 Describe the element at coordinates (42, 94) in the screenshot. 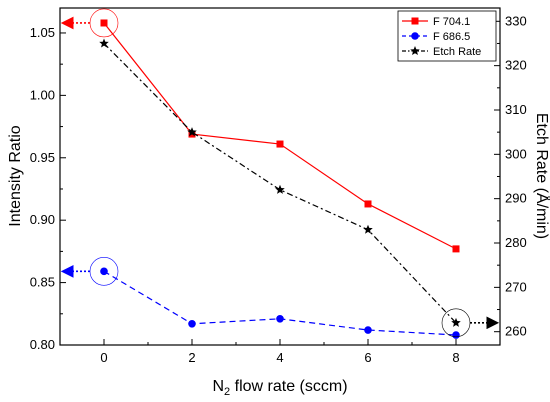

I see `y-left-tick-label: 1.00` at that location.